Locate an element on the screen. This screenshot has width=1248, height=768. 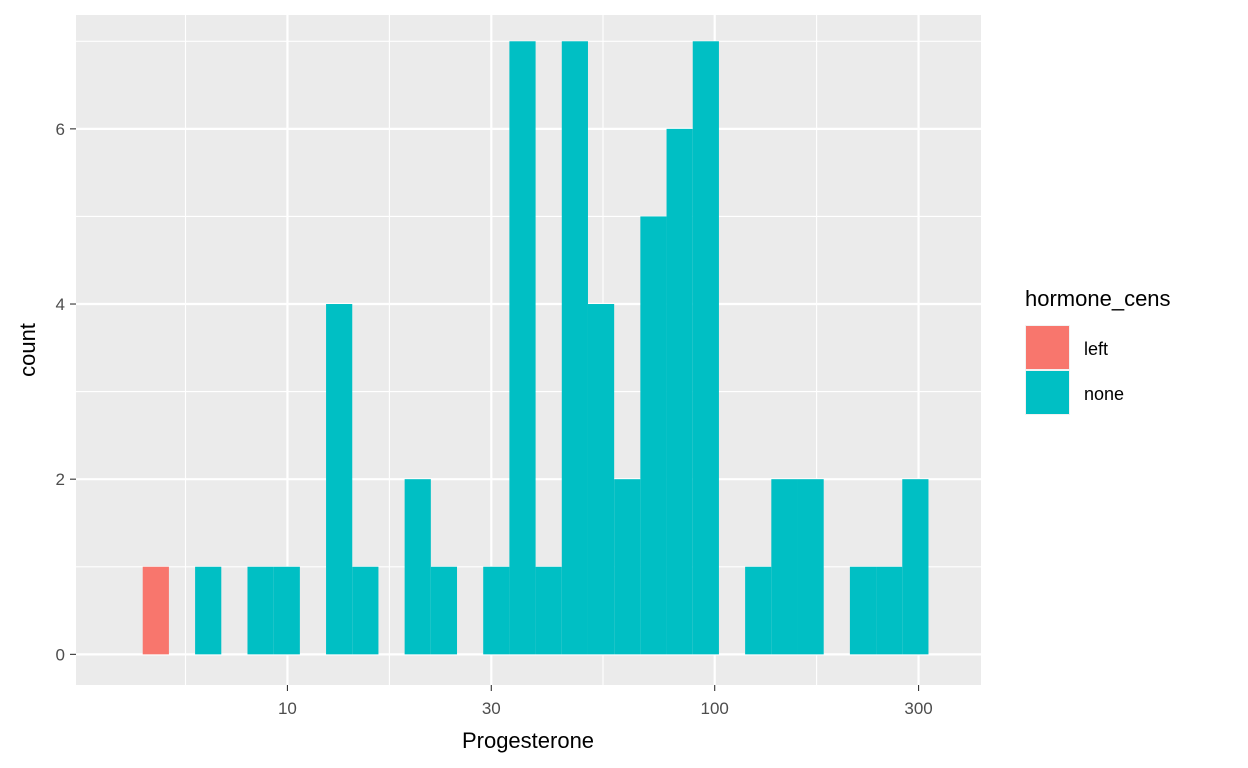
y-tick-label: 6 is located at coordinates (60, 129).